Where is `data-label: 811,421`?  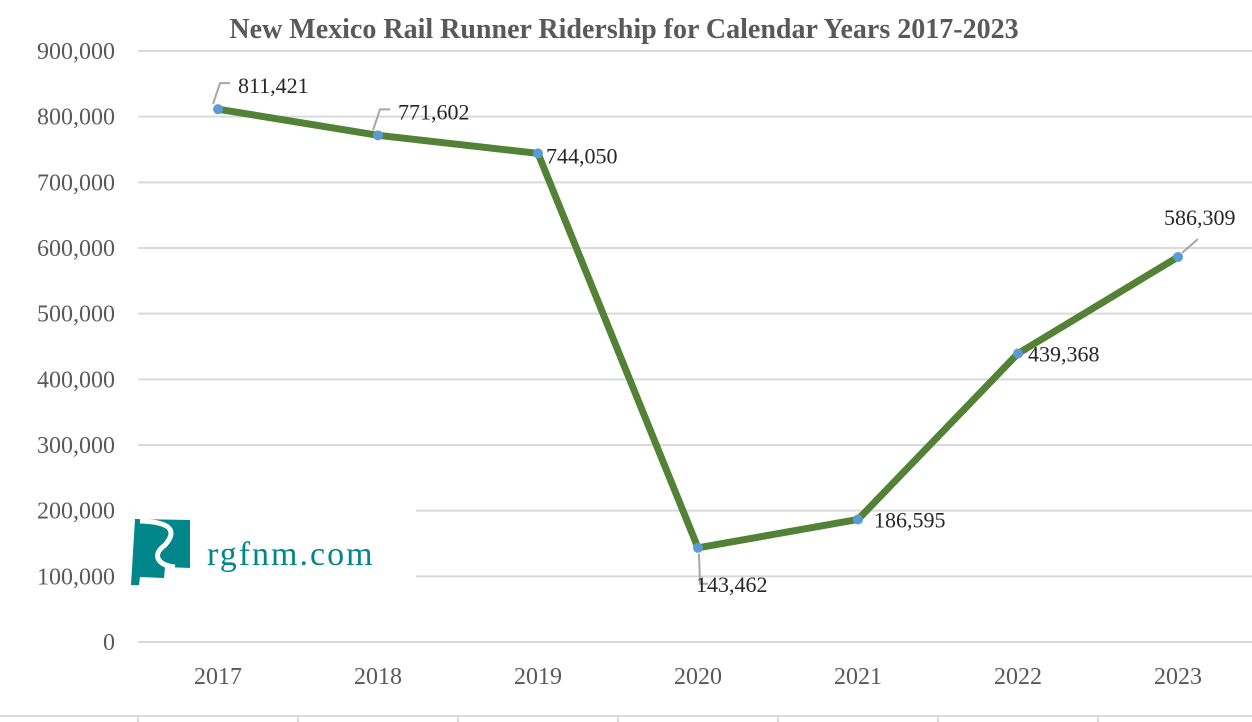
data-label: 811,421 is located at coordinates (273, 85).